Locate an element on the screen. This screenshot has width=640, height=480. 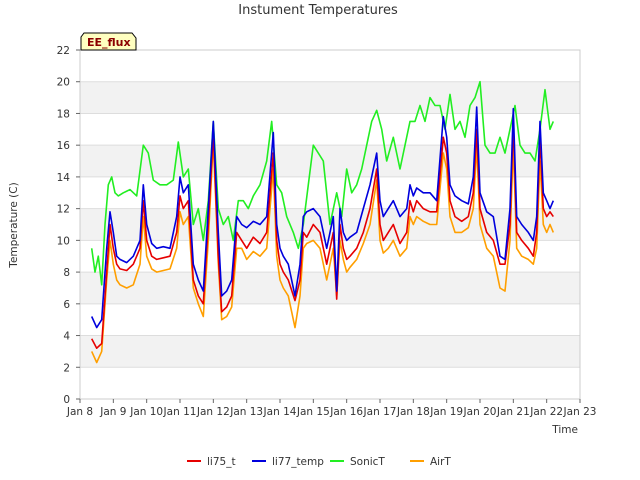
x-tick-label: Jan 9 is located at coordinates (112, 412).